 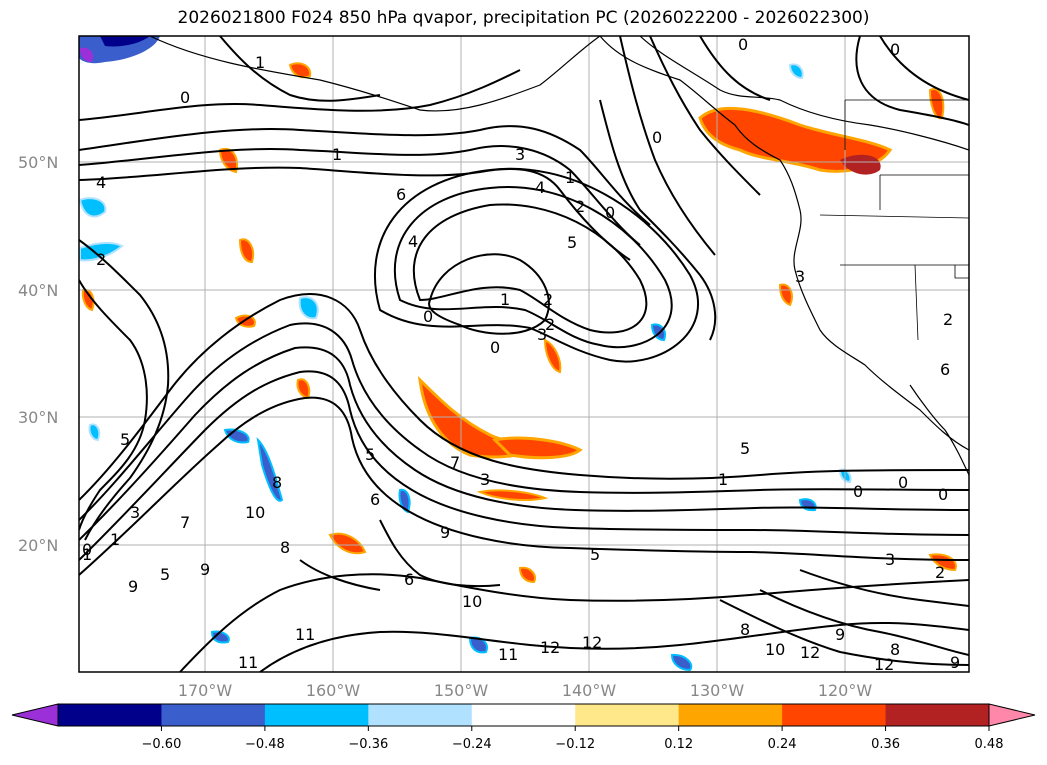 I want to click on colorbar-tick-label: −0.36, so click(x=368, y=744).